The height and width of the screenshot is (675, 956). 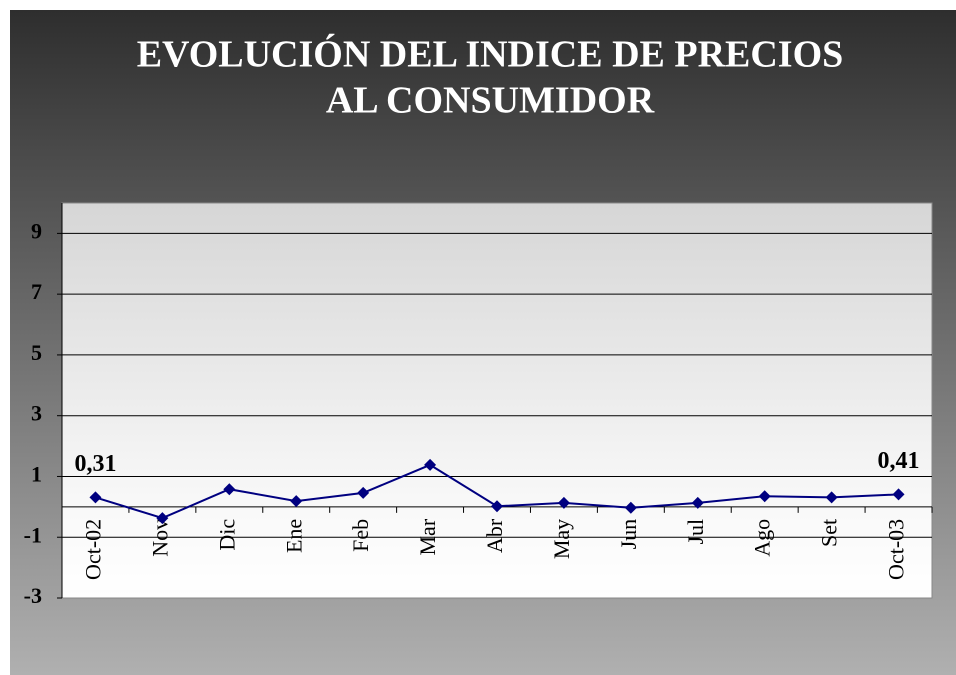 I want to click on y-tick-label: -3, so click(x=33, y=595).